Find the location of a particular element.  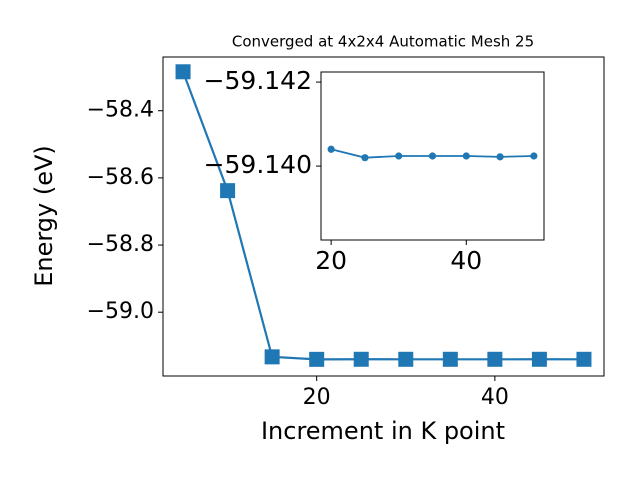

axes-frame is located at coordinates (432, 156).